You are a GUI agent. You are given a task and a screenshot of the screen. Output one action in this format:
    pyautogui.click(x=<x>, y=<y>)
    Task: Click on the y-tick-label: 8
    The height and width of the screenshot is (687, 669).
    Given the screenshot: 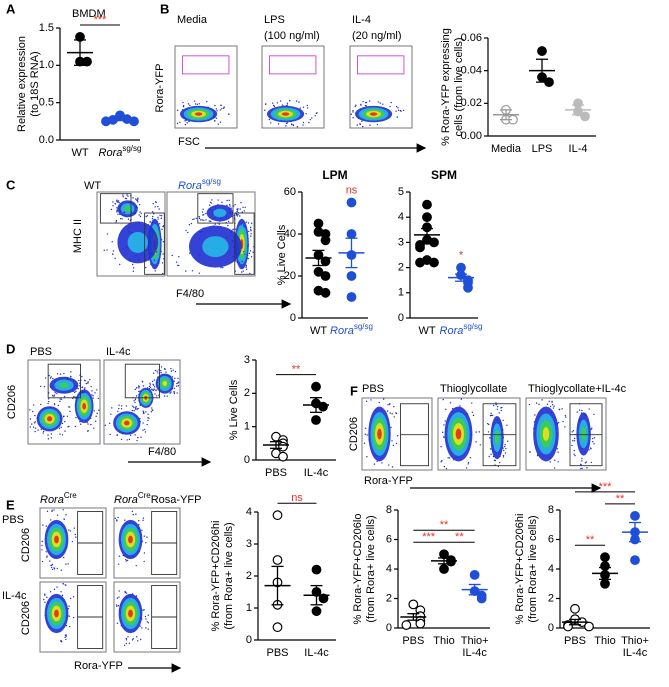 What is the action you would take?
    pyautogui.click(x=389, y=510)
    